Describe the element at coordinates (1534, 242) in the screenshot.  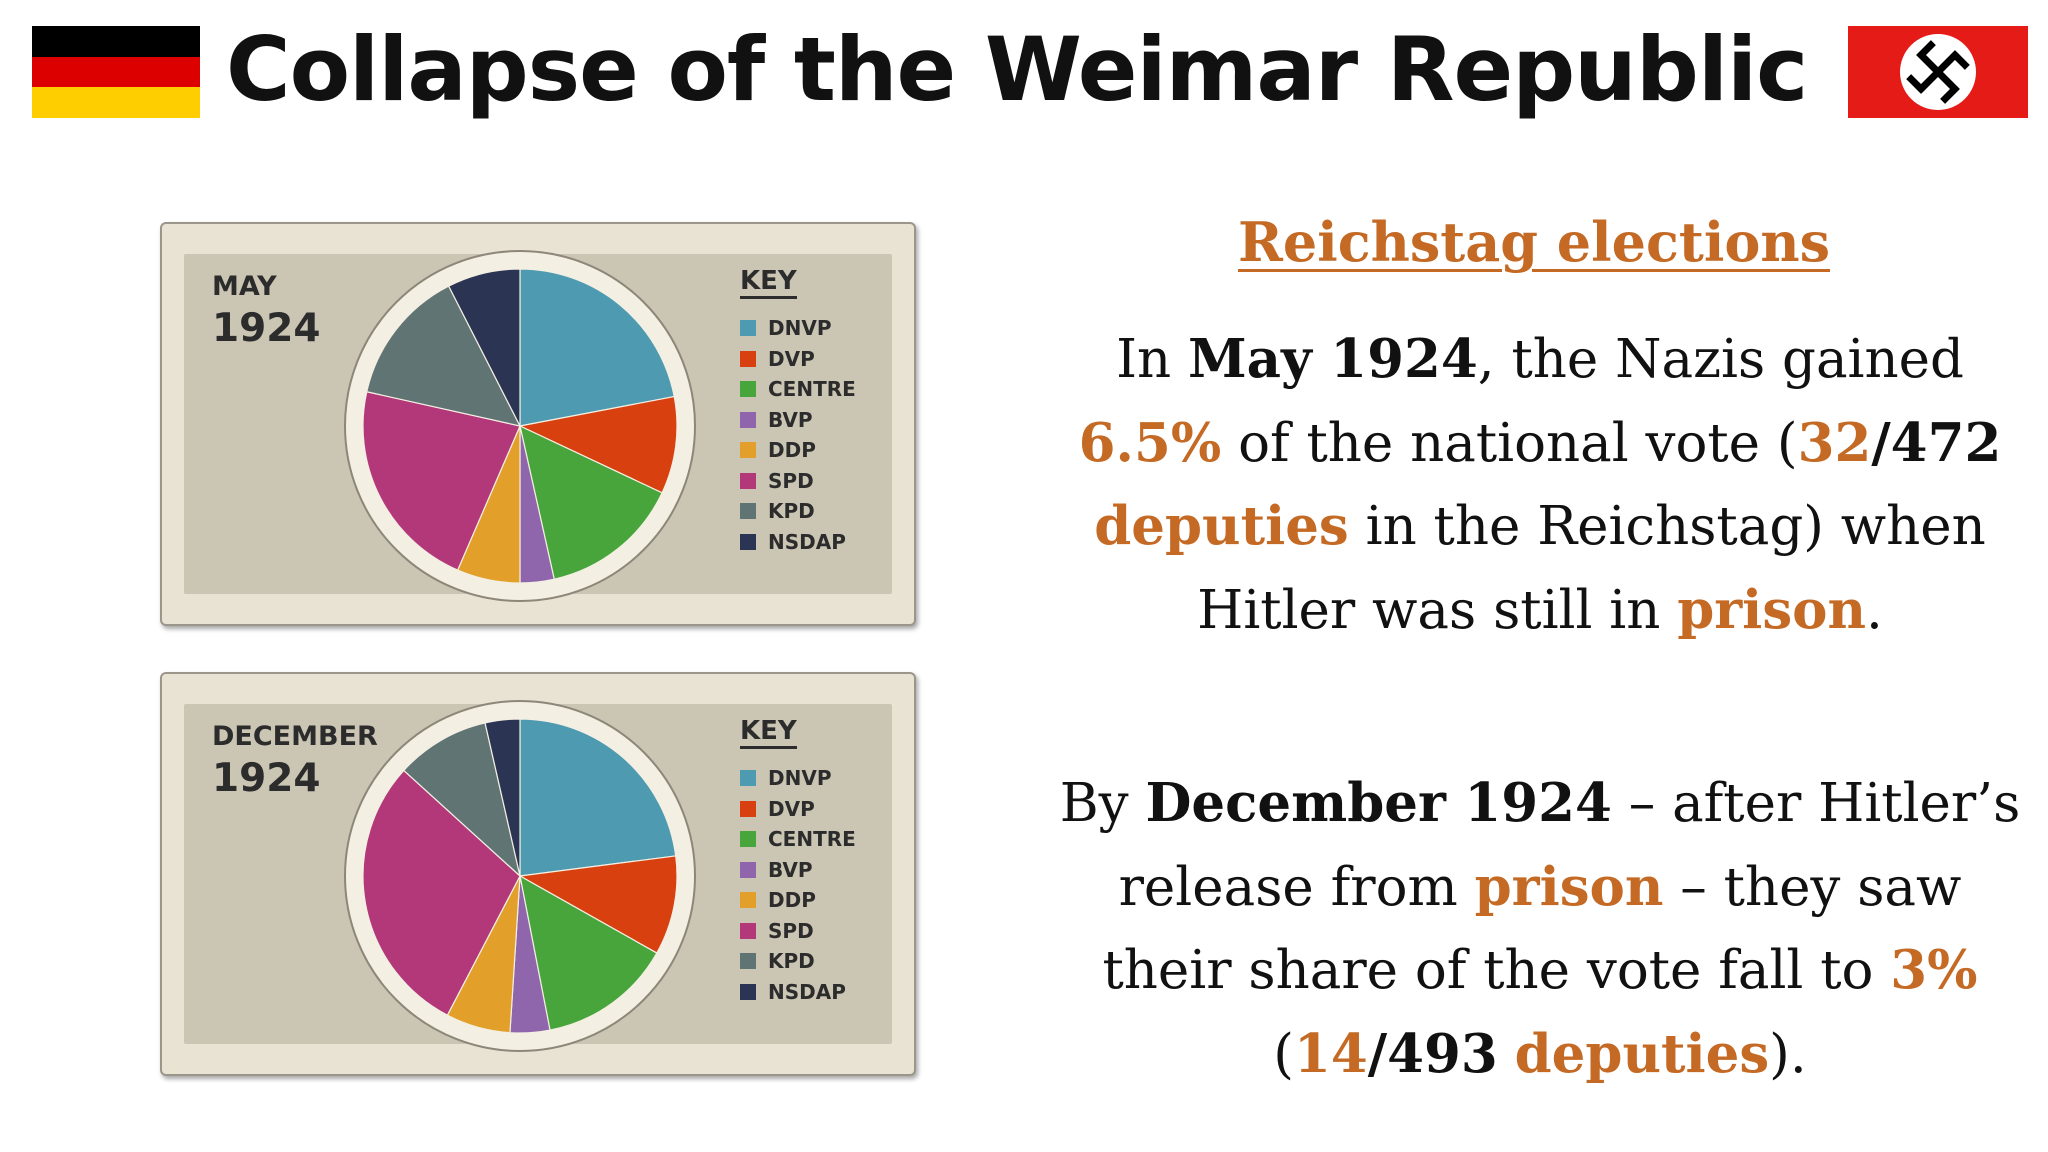
I see `section-heading: Reichstag elections` at that location.